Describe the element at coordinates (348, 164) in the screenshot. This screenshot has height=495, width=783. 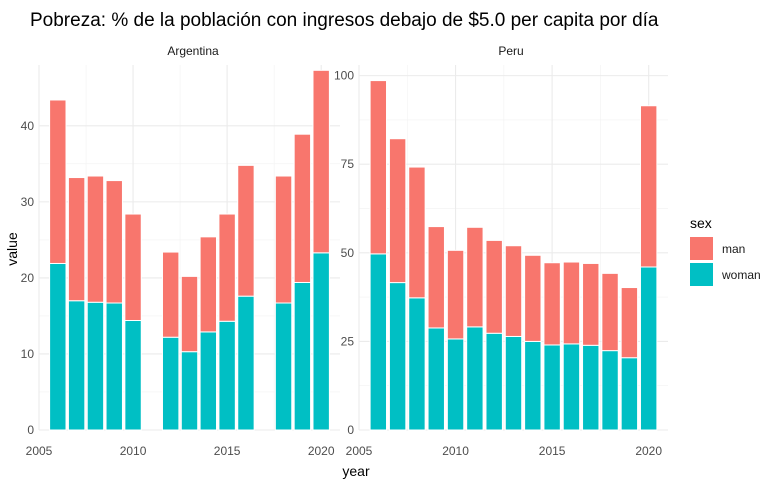
I see `y-tick-label: 75` at that location.